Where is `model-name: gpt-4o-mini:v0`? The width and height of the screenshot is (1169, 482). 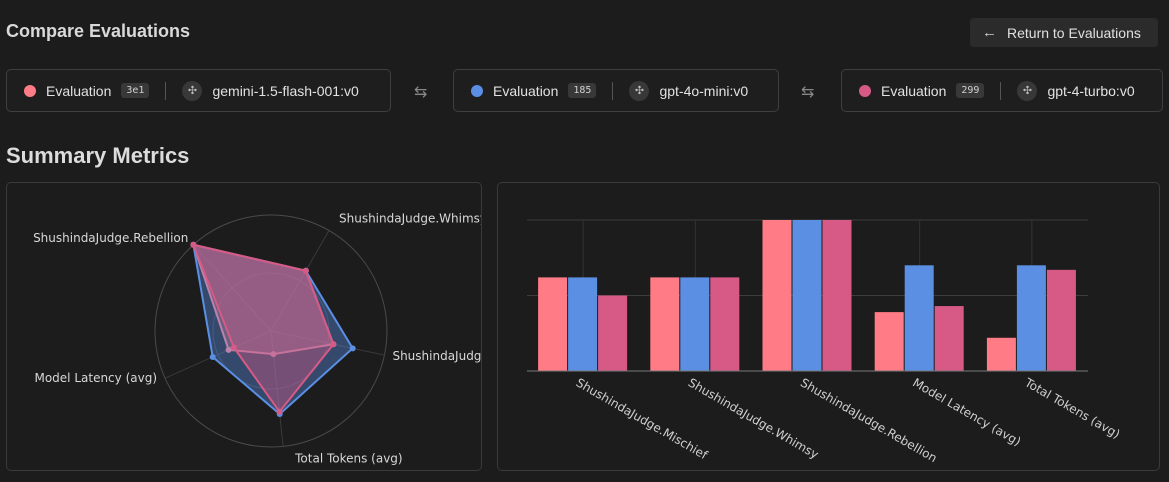 model-name: gpt-4o-mini:v0 is located at coordinates (704, 90).